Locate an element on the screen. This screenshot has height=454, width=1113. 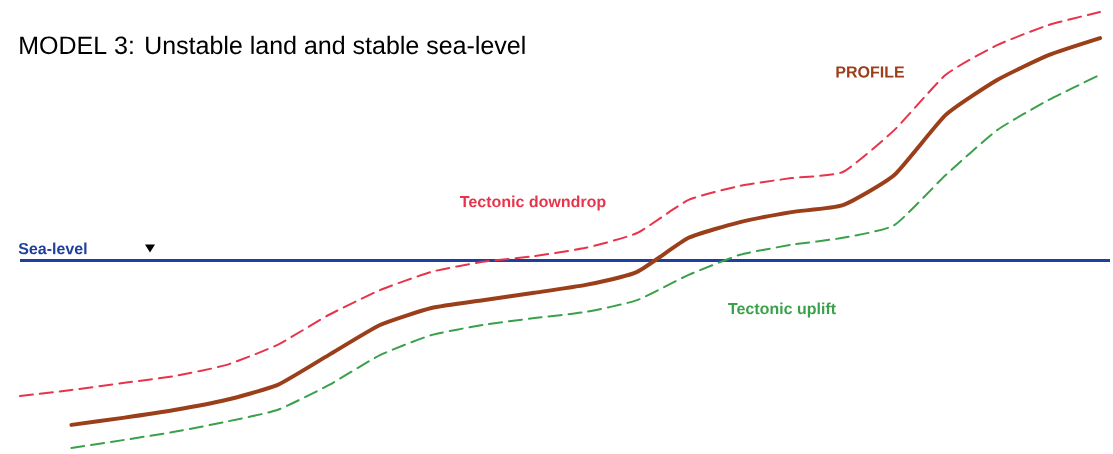
text: PROFILE is located at coordinates (870, 72).